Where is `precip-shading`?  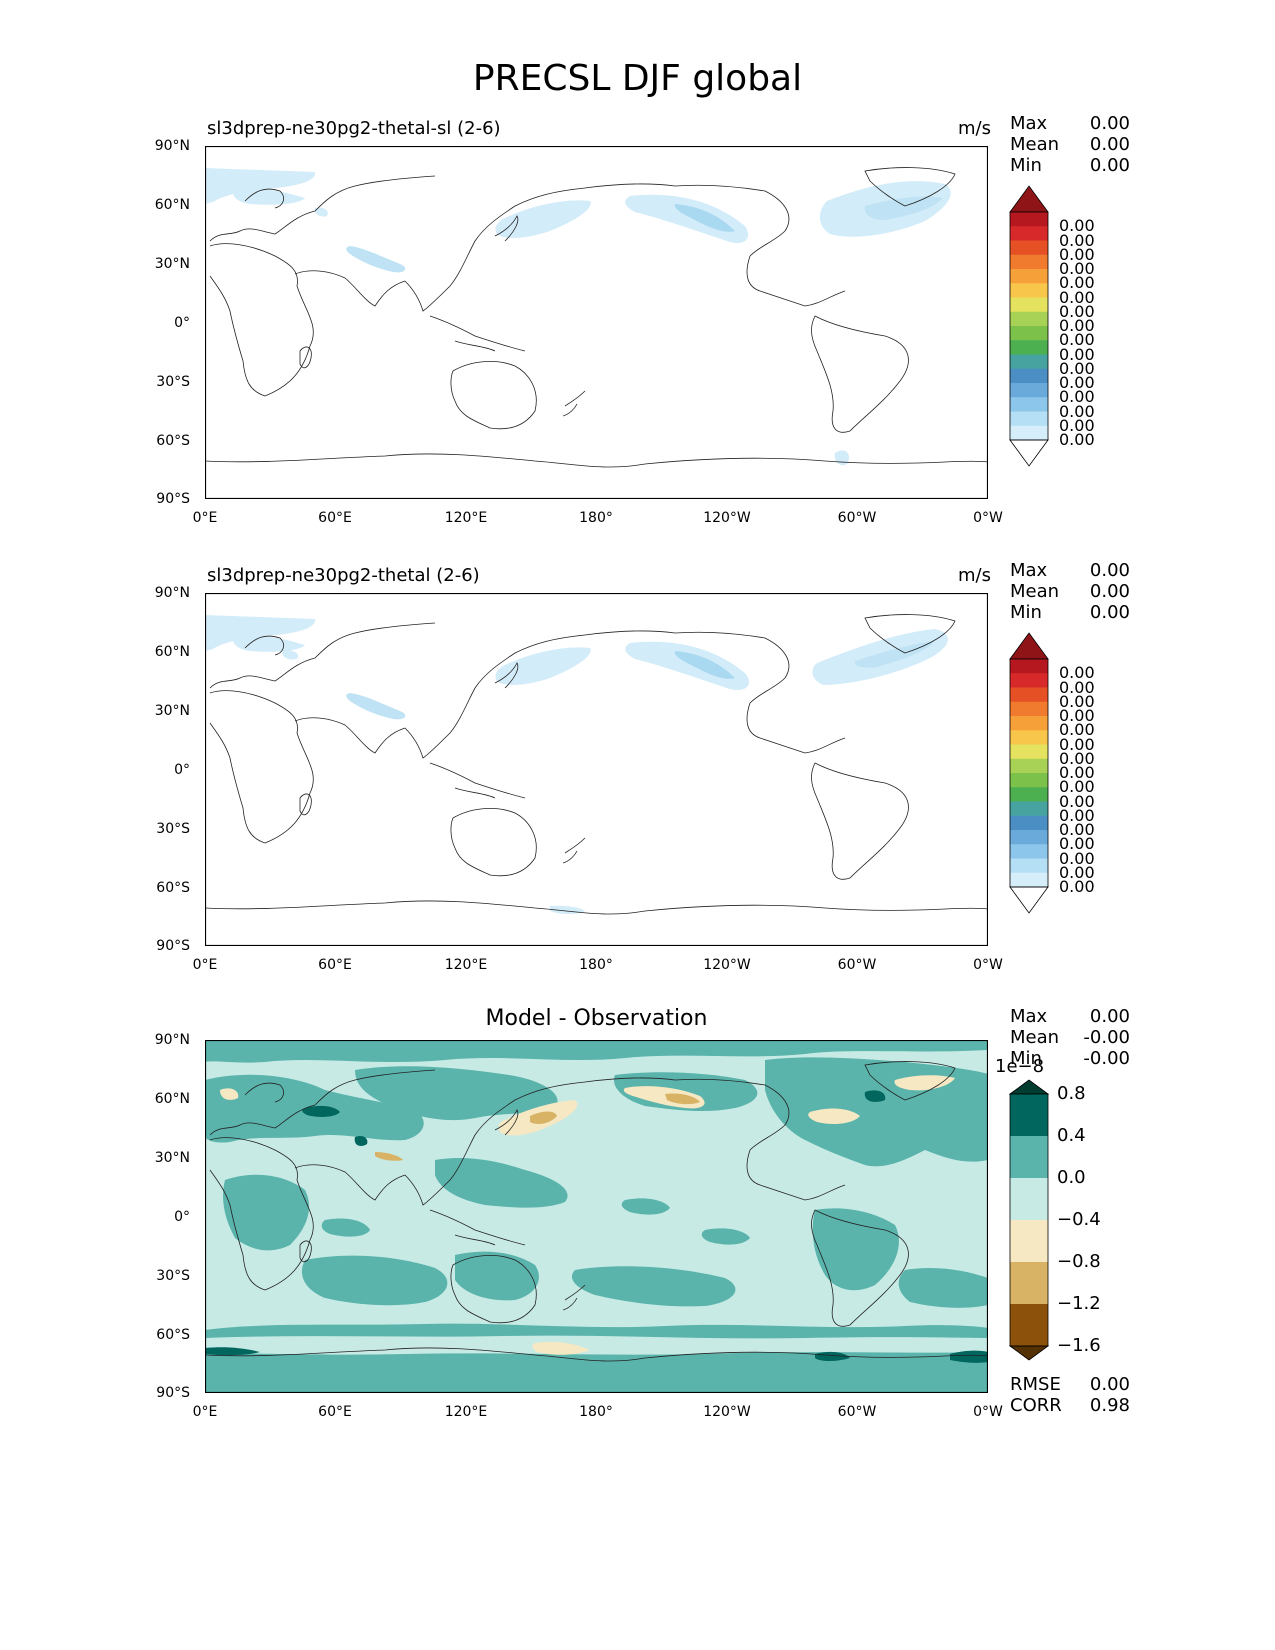
precip-shading is located at coordinates (578, 317).